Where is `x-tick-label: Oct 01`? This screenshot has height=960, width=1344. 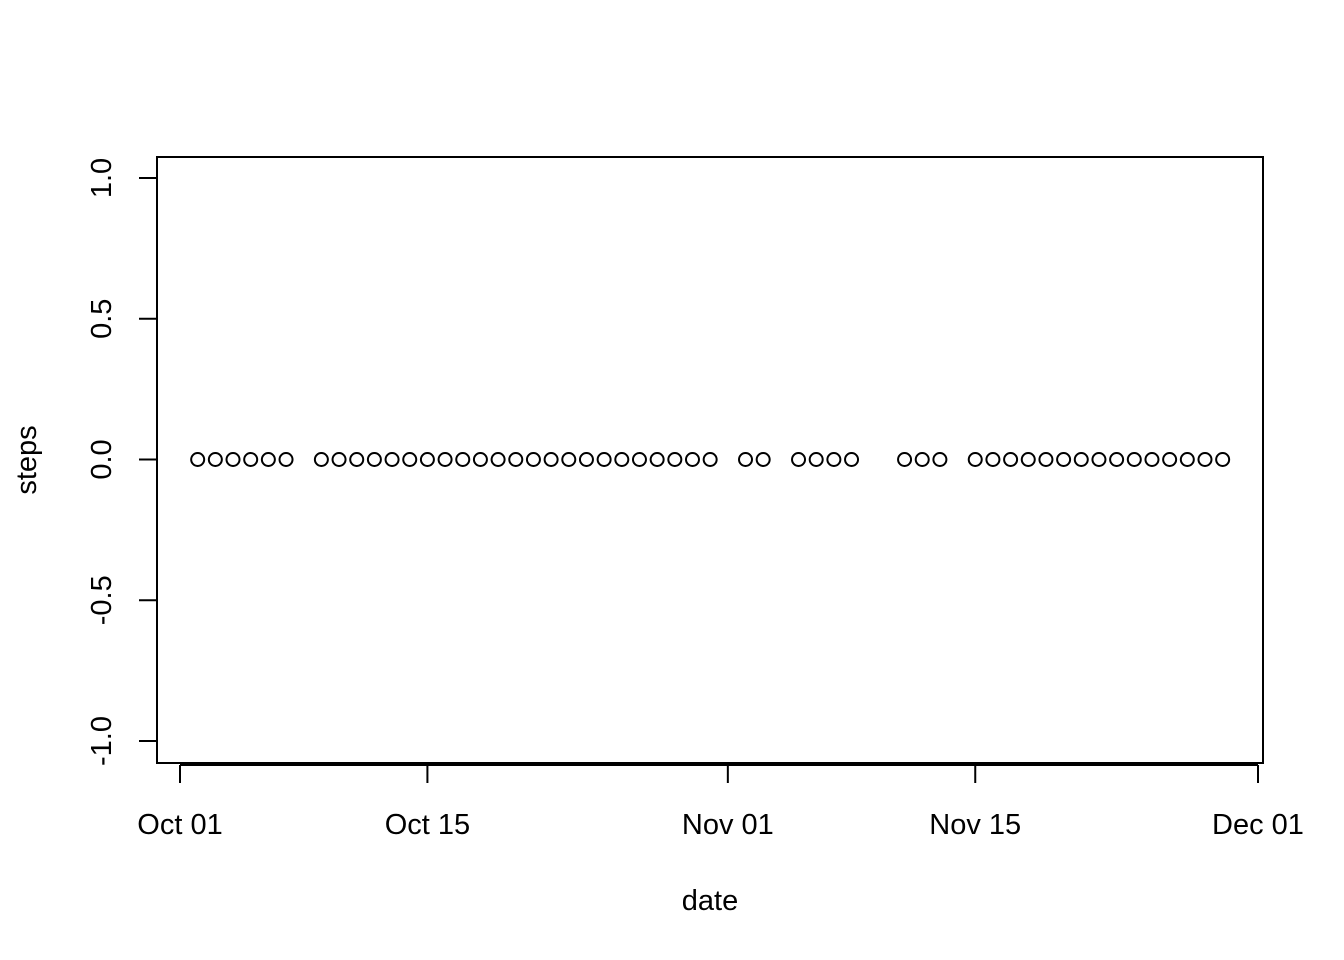
x-tick-label: Oct 01 is located at coordinates (179, 825).